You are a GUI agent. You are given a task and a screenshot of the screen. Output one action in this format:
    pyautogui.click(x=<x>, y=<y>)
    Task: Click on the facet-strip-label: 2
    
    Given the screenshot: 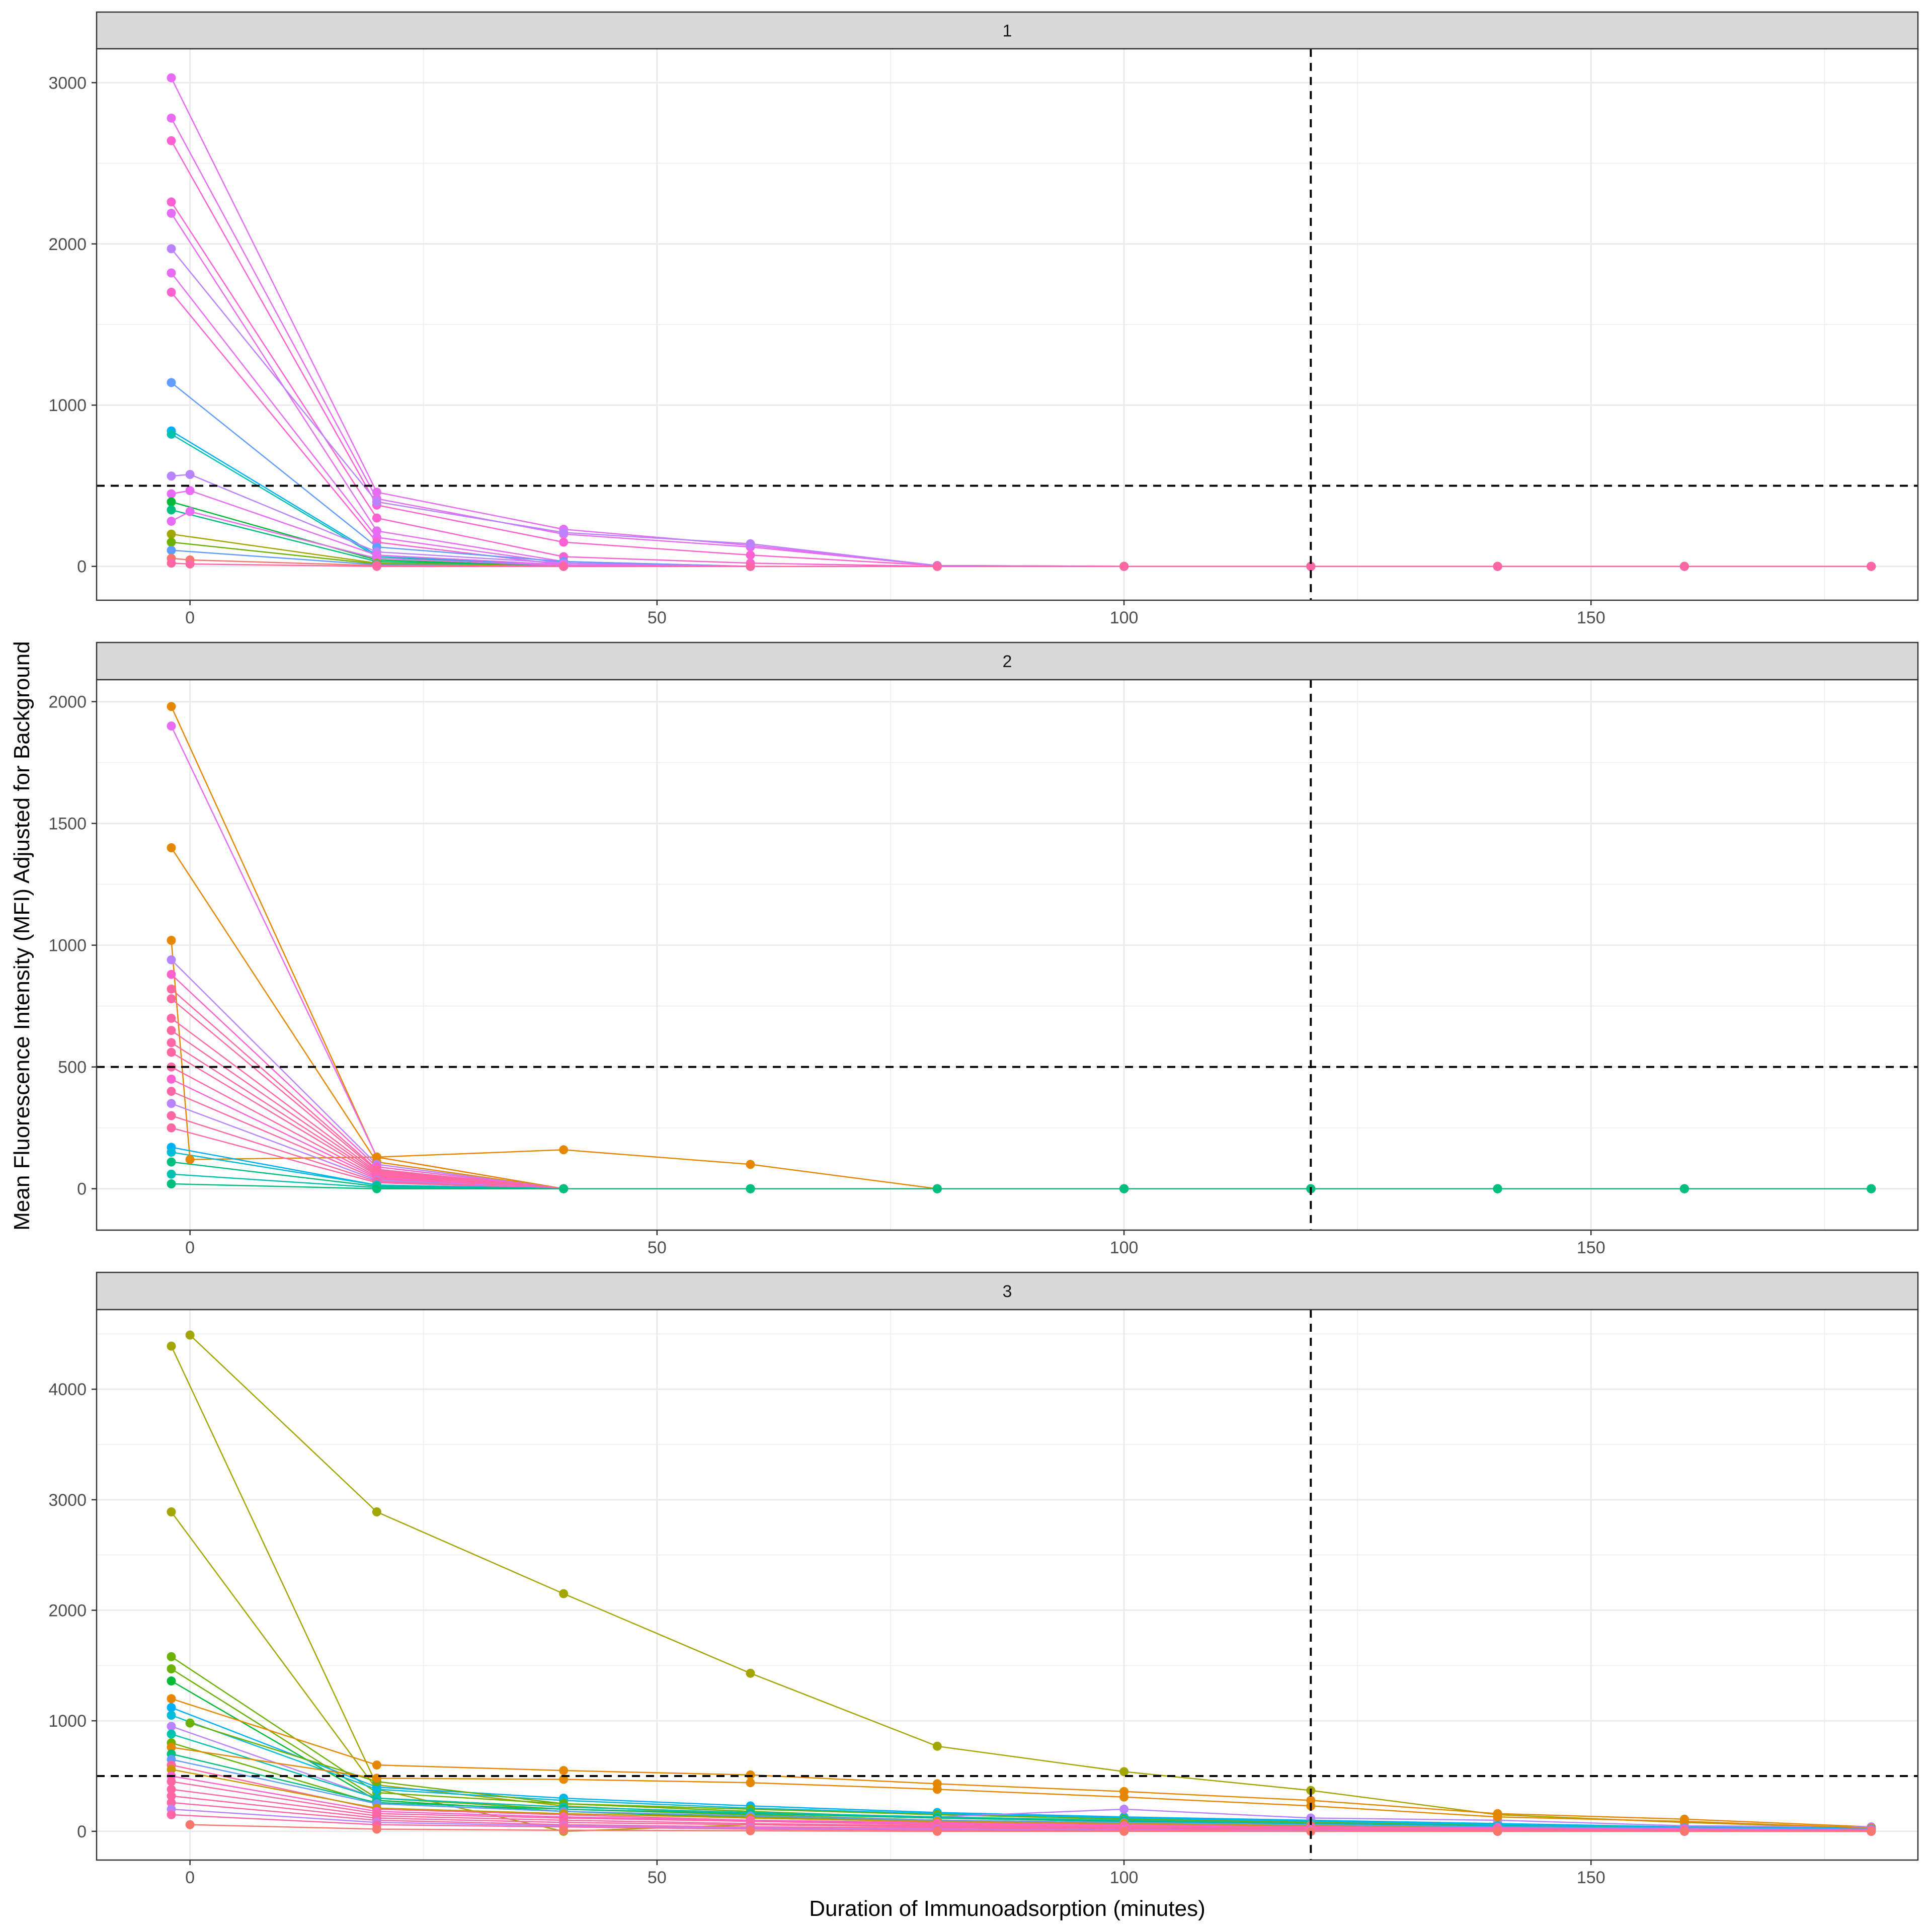 What is the action you would take?
    pyautogui.click(x=1008, y=662)
    